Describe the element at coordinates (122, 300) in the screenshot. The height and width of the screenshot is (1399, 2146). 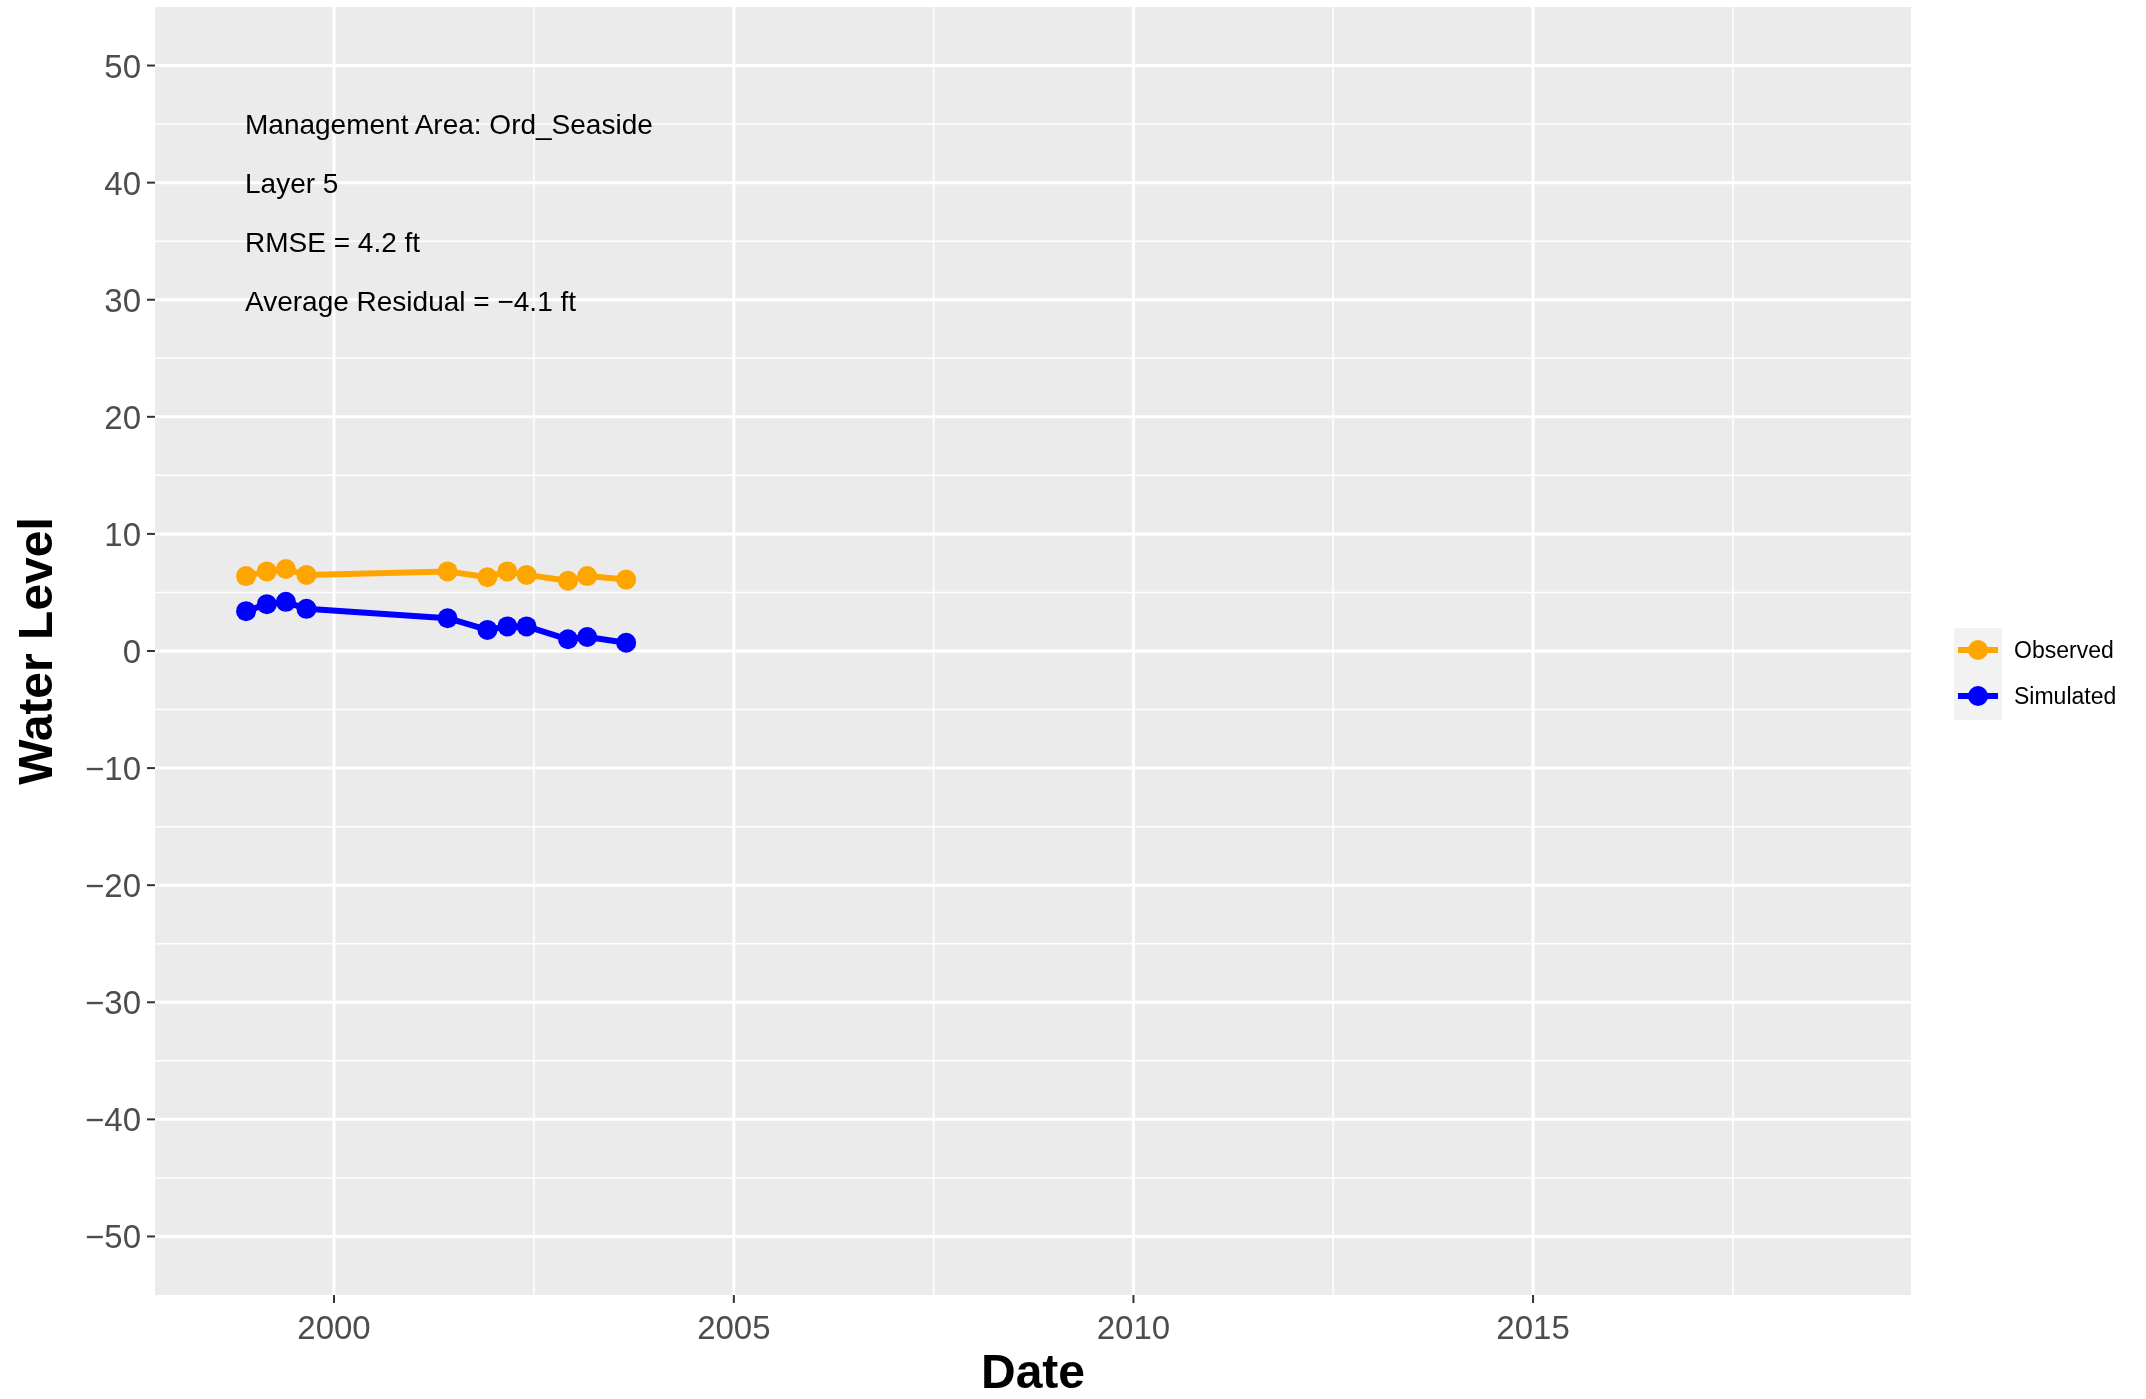
I see `y-tick-label: 30` at that location.